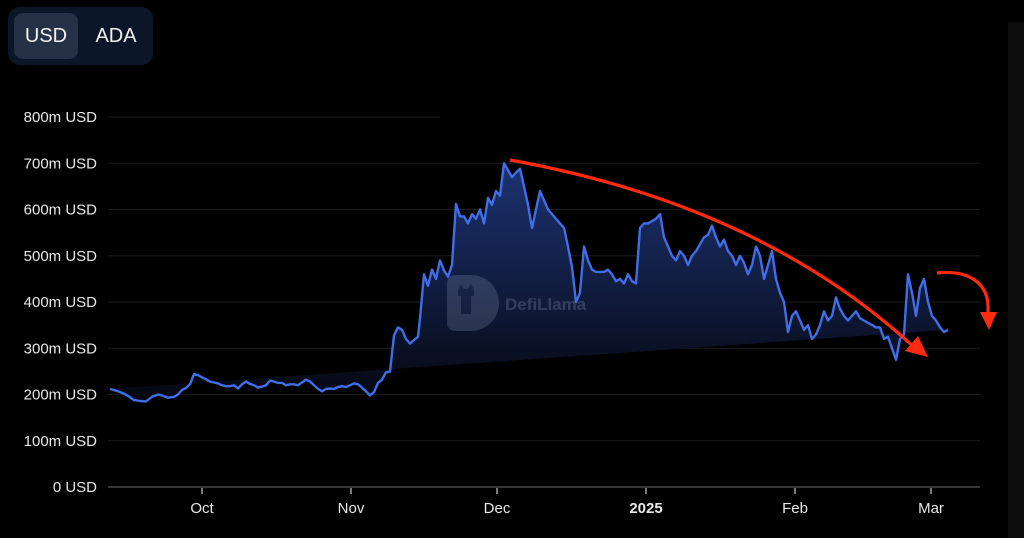 The height and width of the screenshot is (538, 1024). Describe the element at coordinates (61, 395) in the screenshot. I see `y-tick-label: 200m USD` at that location.